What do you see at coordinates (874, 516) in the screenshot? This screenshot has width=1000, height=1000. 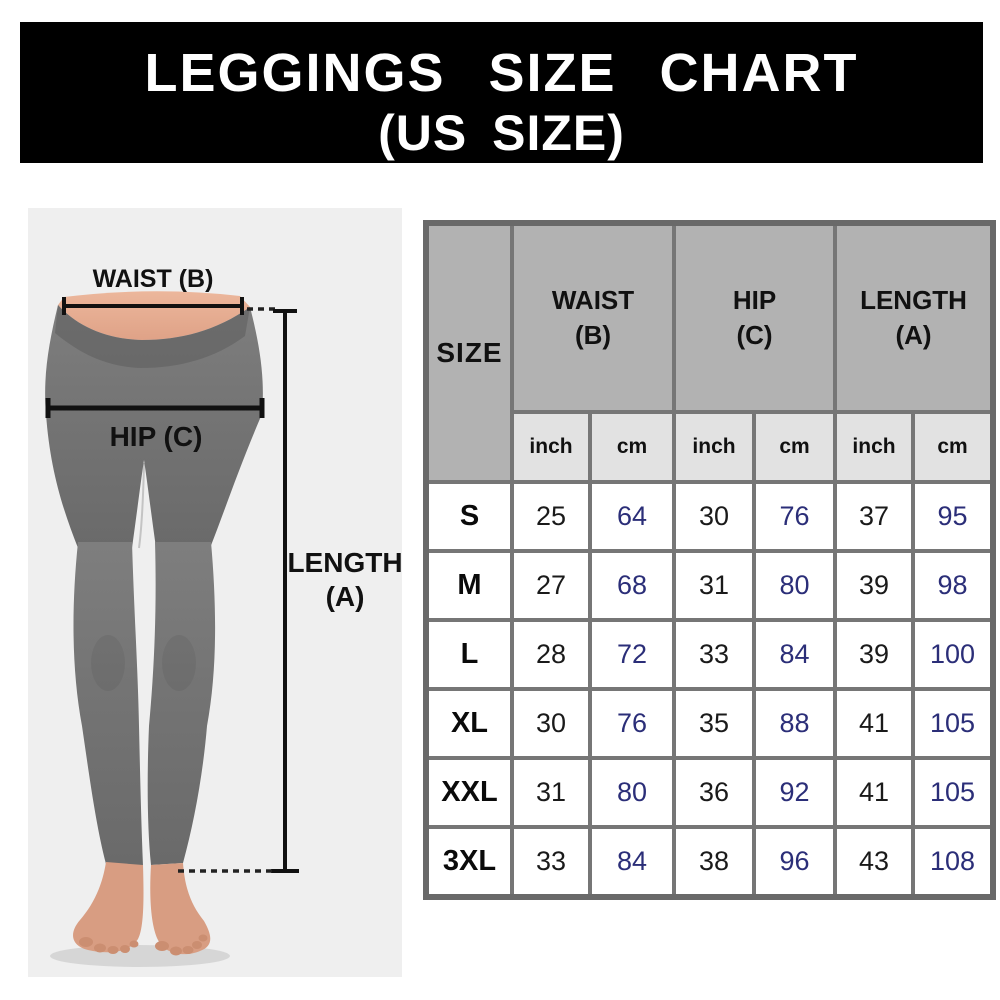 I see `cell-value: 37` at bounding box center [874, 516].